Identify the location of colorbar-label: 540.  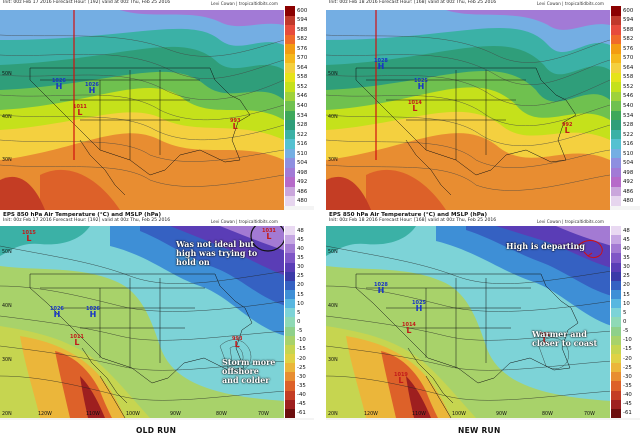
(628, 106).